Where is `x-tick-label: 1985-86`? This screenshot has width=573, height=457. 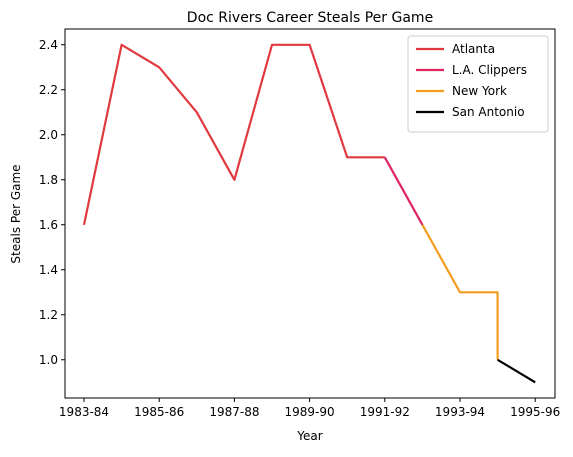
x-tick-label: 1985-86 is located at coordinates (159, 412).